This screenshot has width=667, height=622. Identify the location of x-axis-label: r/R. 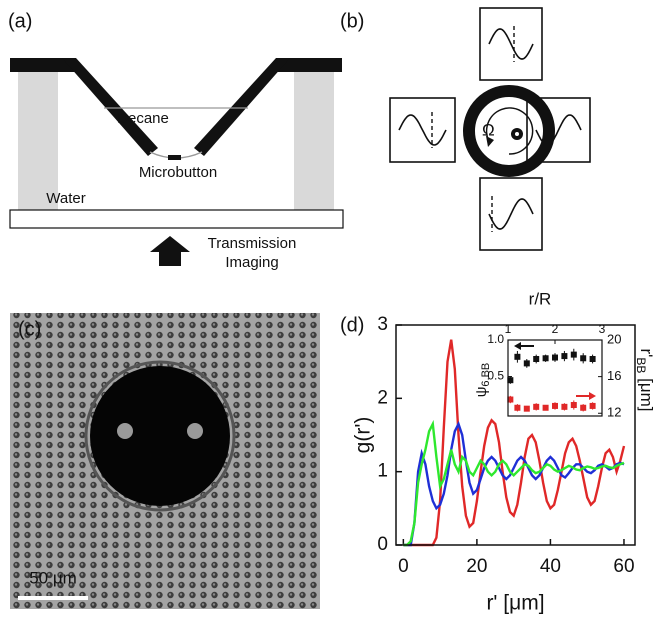
(540, 298).